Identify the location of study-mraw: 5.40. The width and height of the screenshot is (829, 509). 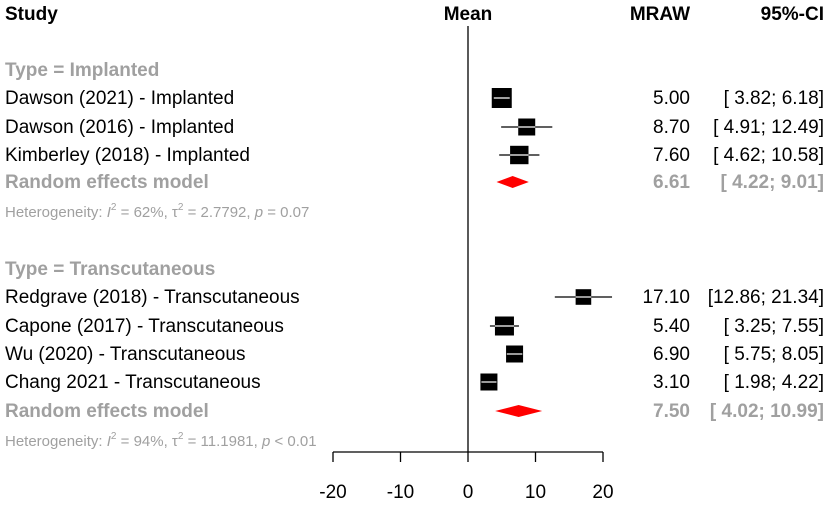
(671, 326).